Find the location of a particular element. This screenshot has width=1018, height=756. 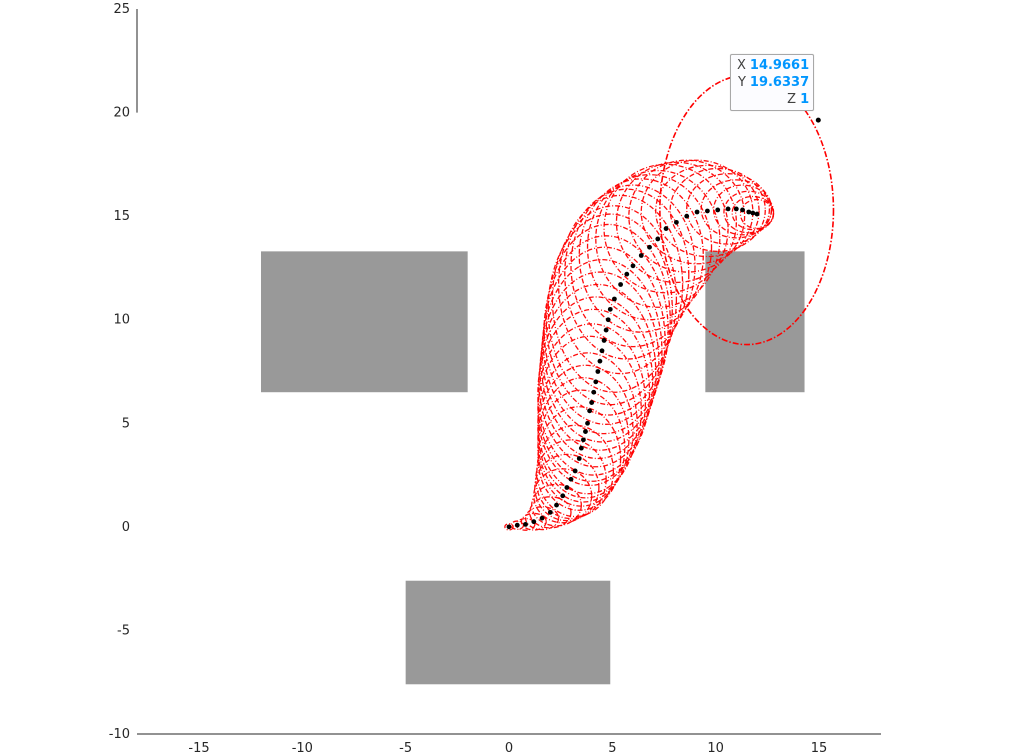

final-ellipse is located at coordinates (747, 210).